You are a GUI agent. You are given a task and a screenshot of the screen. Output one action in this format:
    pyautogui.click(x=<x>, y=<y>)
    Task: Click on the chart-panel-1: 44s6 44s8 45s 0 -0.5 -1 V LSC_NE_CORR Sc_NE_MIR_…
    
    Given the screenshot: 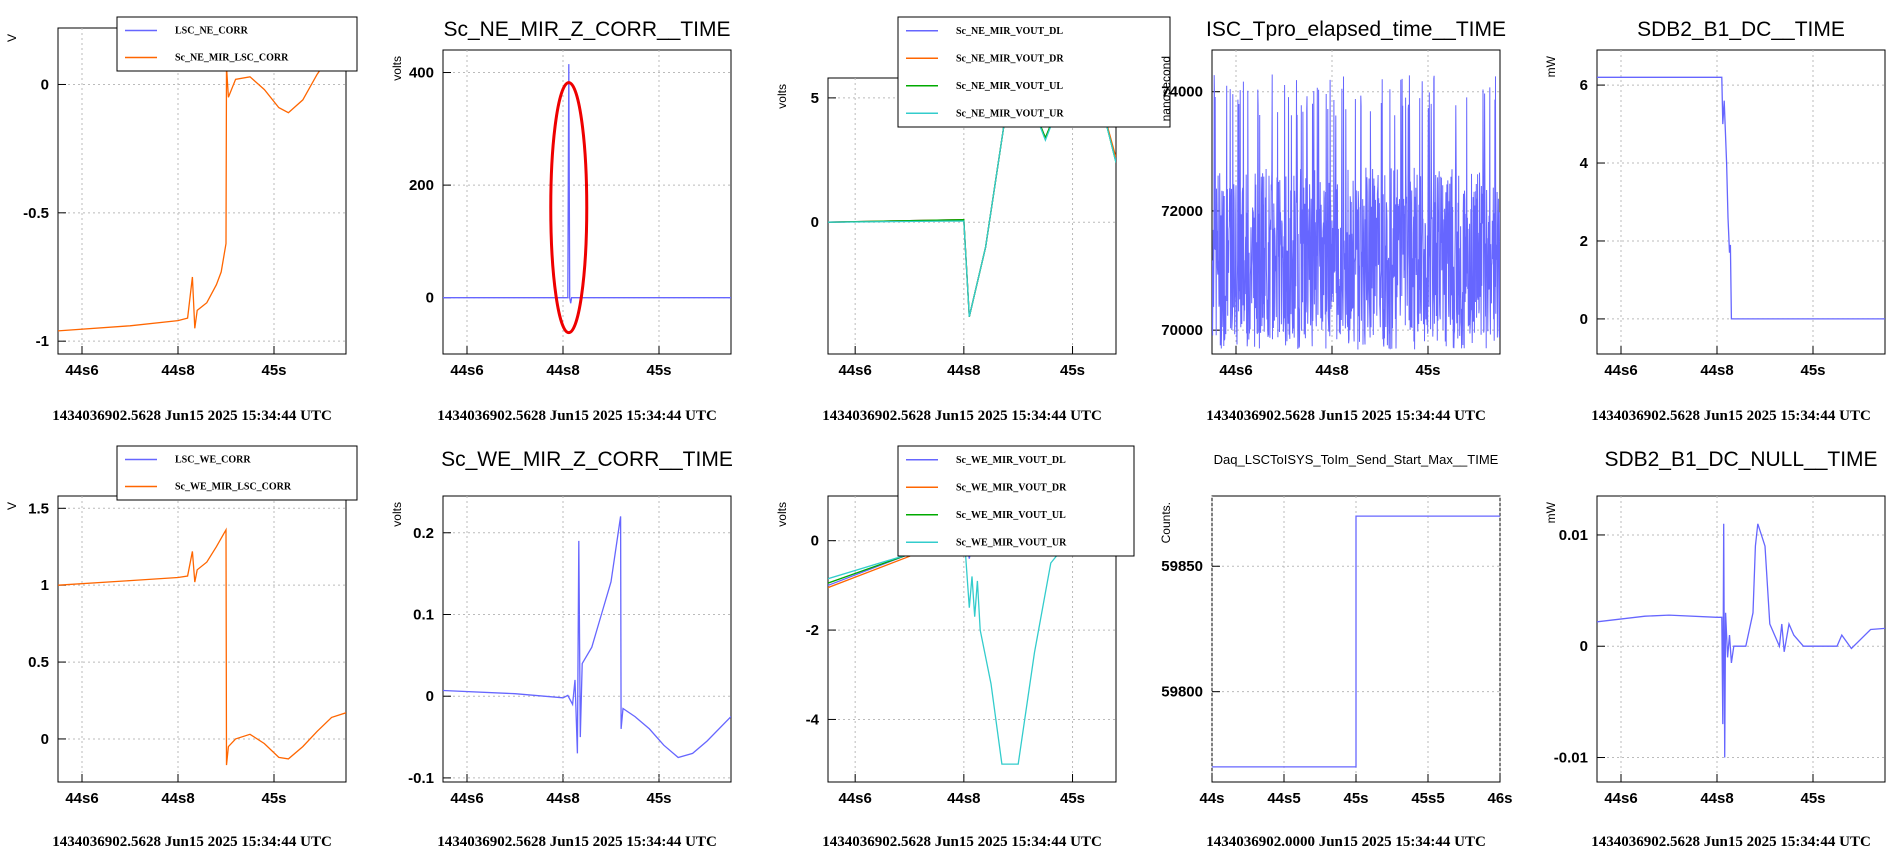 What is the action you would take?
    pyautogui.click(x=181, y=220)
    